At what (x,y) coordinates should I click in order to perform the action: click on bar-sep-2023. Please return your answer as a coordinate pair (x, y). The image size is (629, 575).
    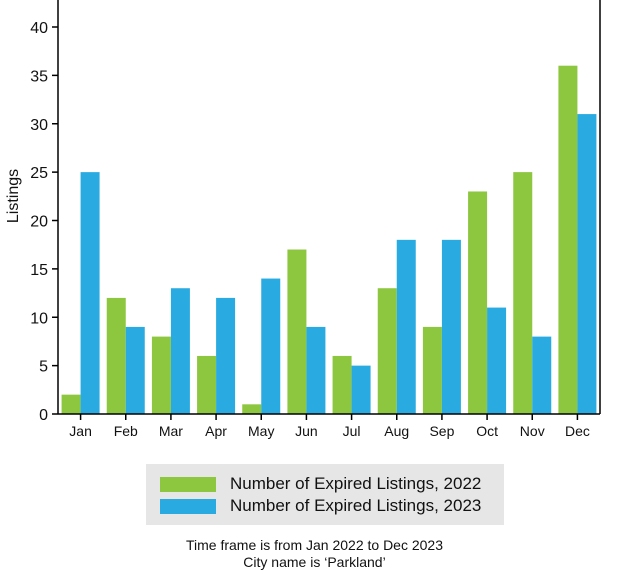
    Looking at the image, I should click on (451, 326).